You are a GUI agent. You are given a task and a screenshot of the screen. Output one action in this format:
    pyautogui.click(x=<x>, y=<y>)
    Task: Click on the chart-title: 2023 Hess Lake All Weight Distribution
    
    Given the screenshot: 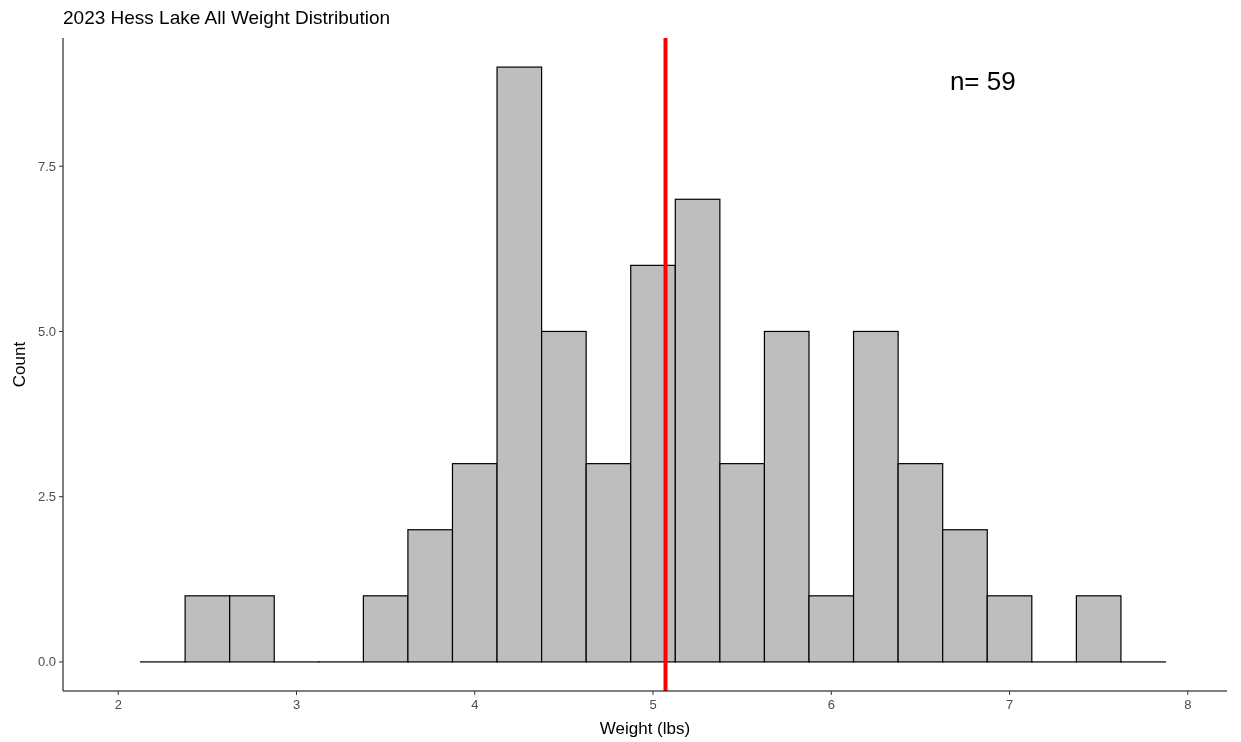 What is the action you would take?
    pyautogui.click(x=227, y=17)
    